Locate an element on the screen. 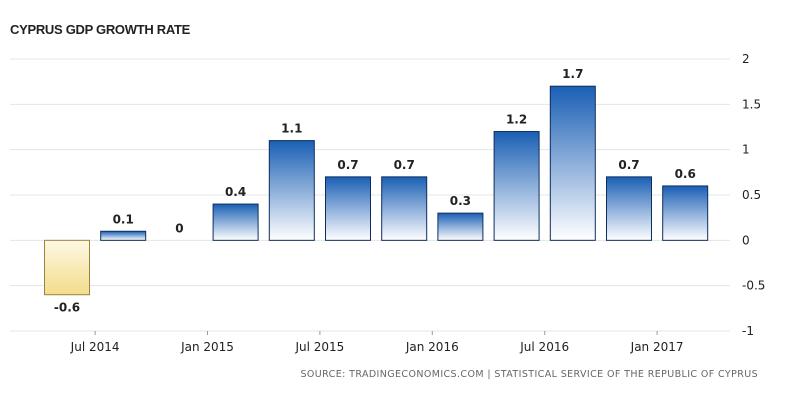 The image size is (796, 403). data-label: -0.6 is located at coordinates (67, 308).